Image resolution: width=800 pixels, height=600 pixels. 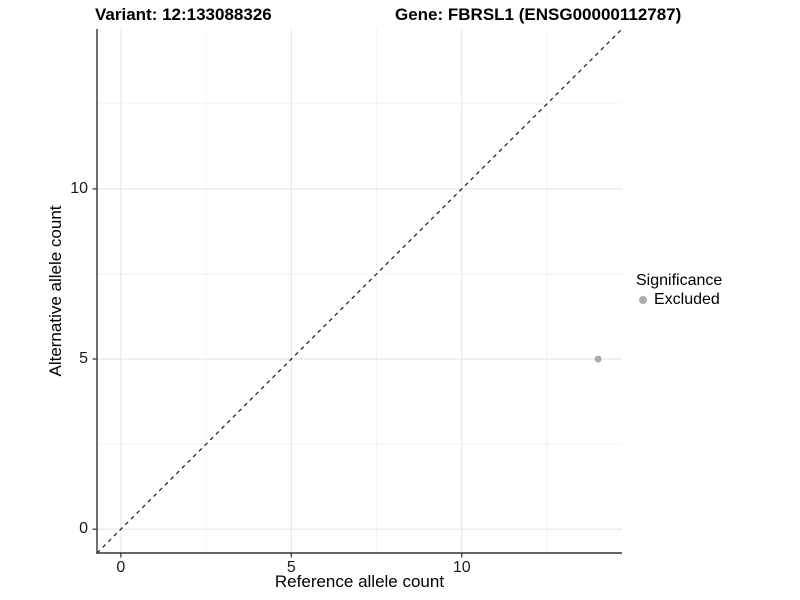 I want to click on x-tick-label: 10, so click(x=461, y=567).